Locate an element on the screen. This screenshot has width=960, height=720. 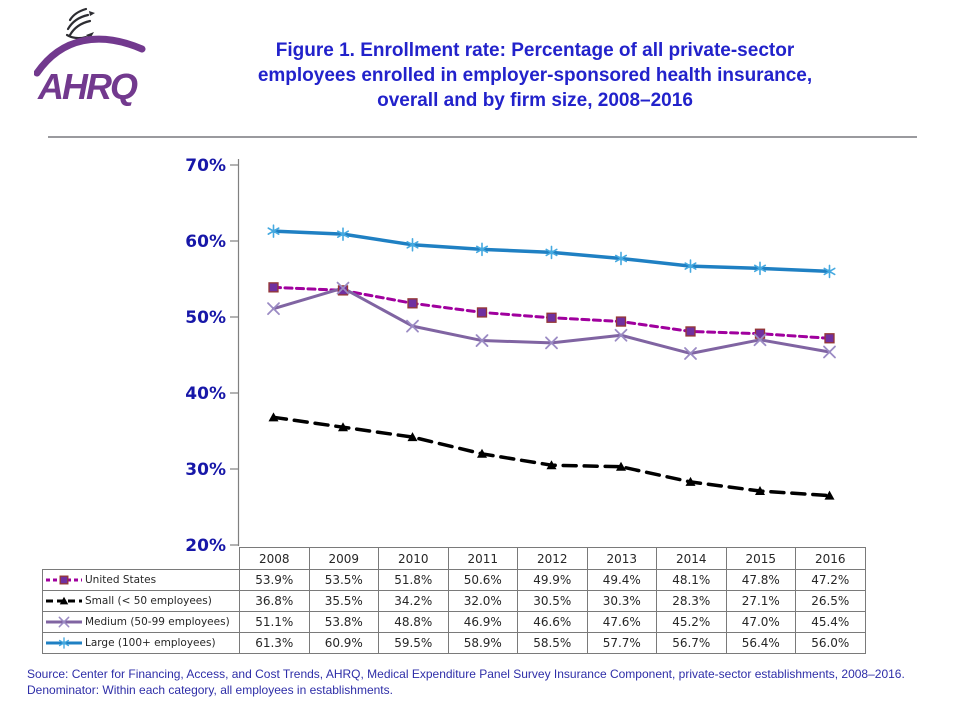
value-cell: 58.5% is located at coordinates (552, 643).